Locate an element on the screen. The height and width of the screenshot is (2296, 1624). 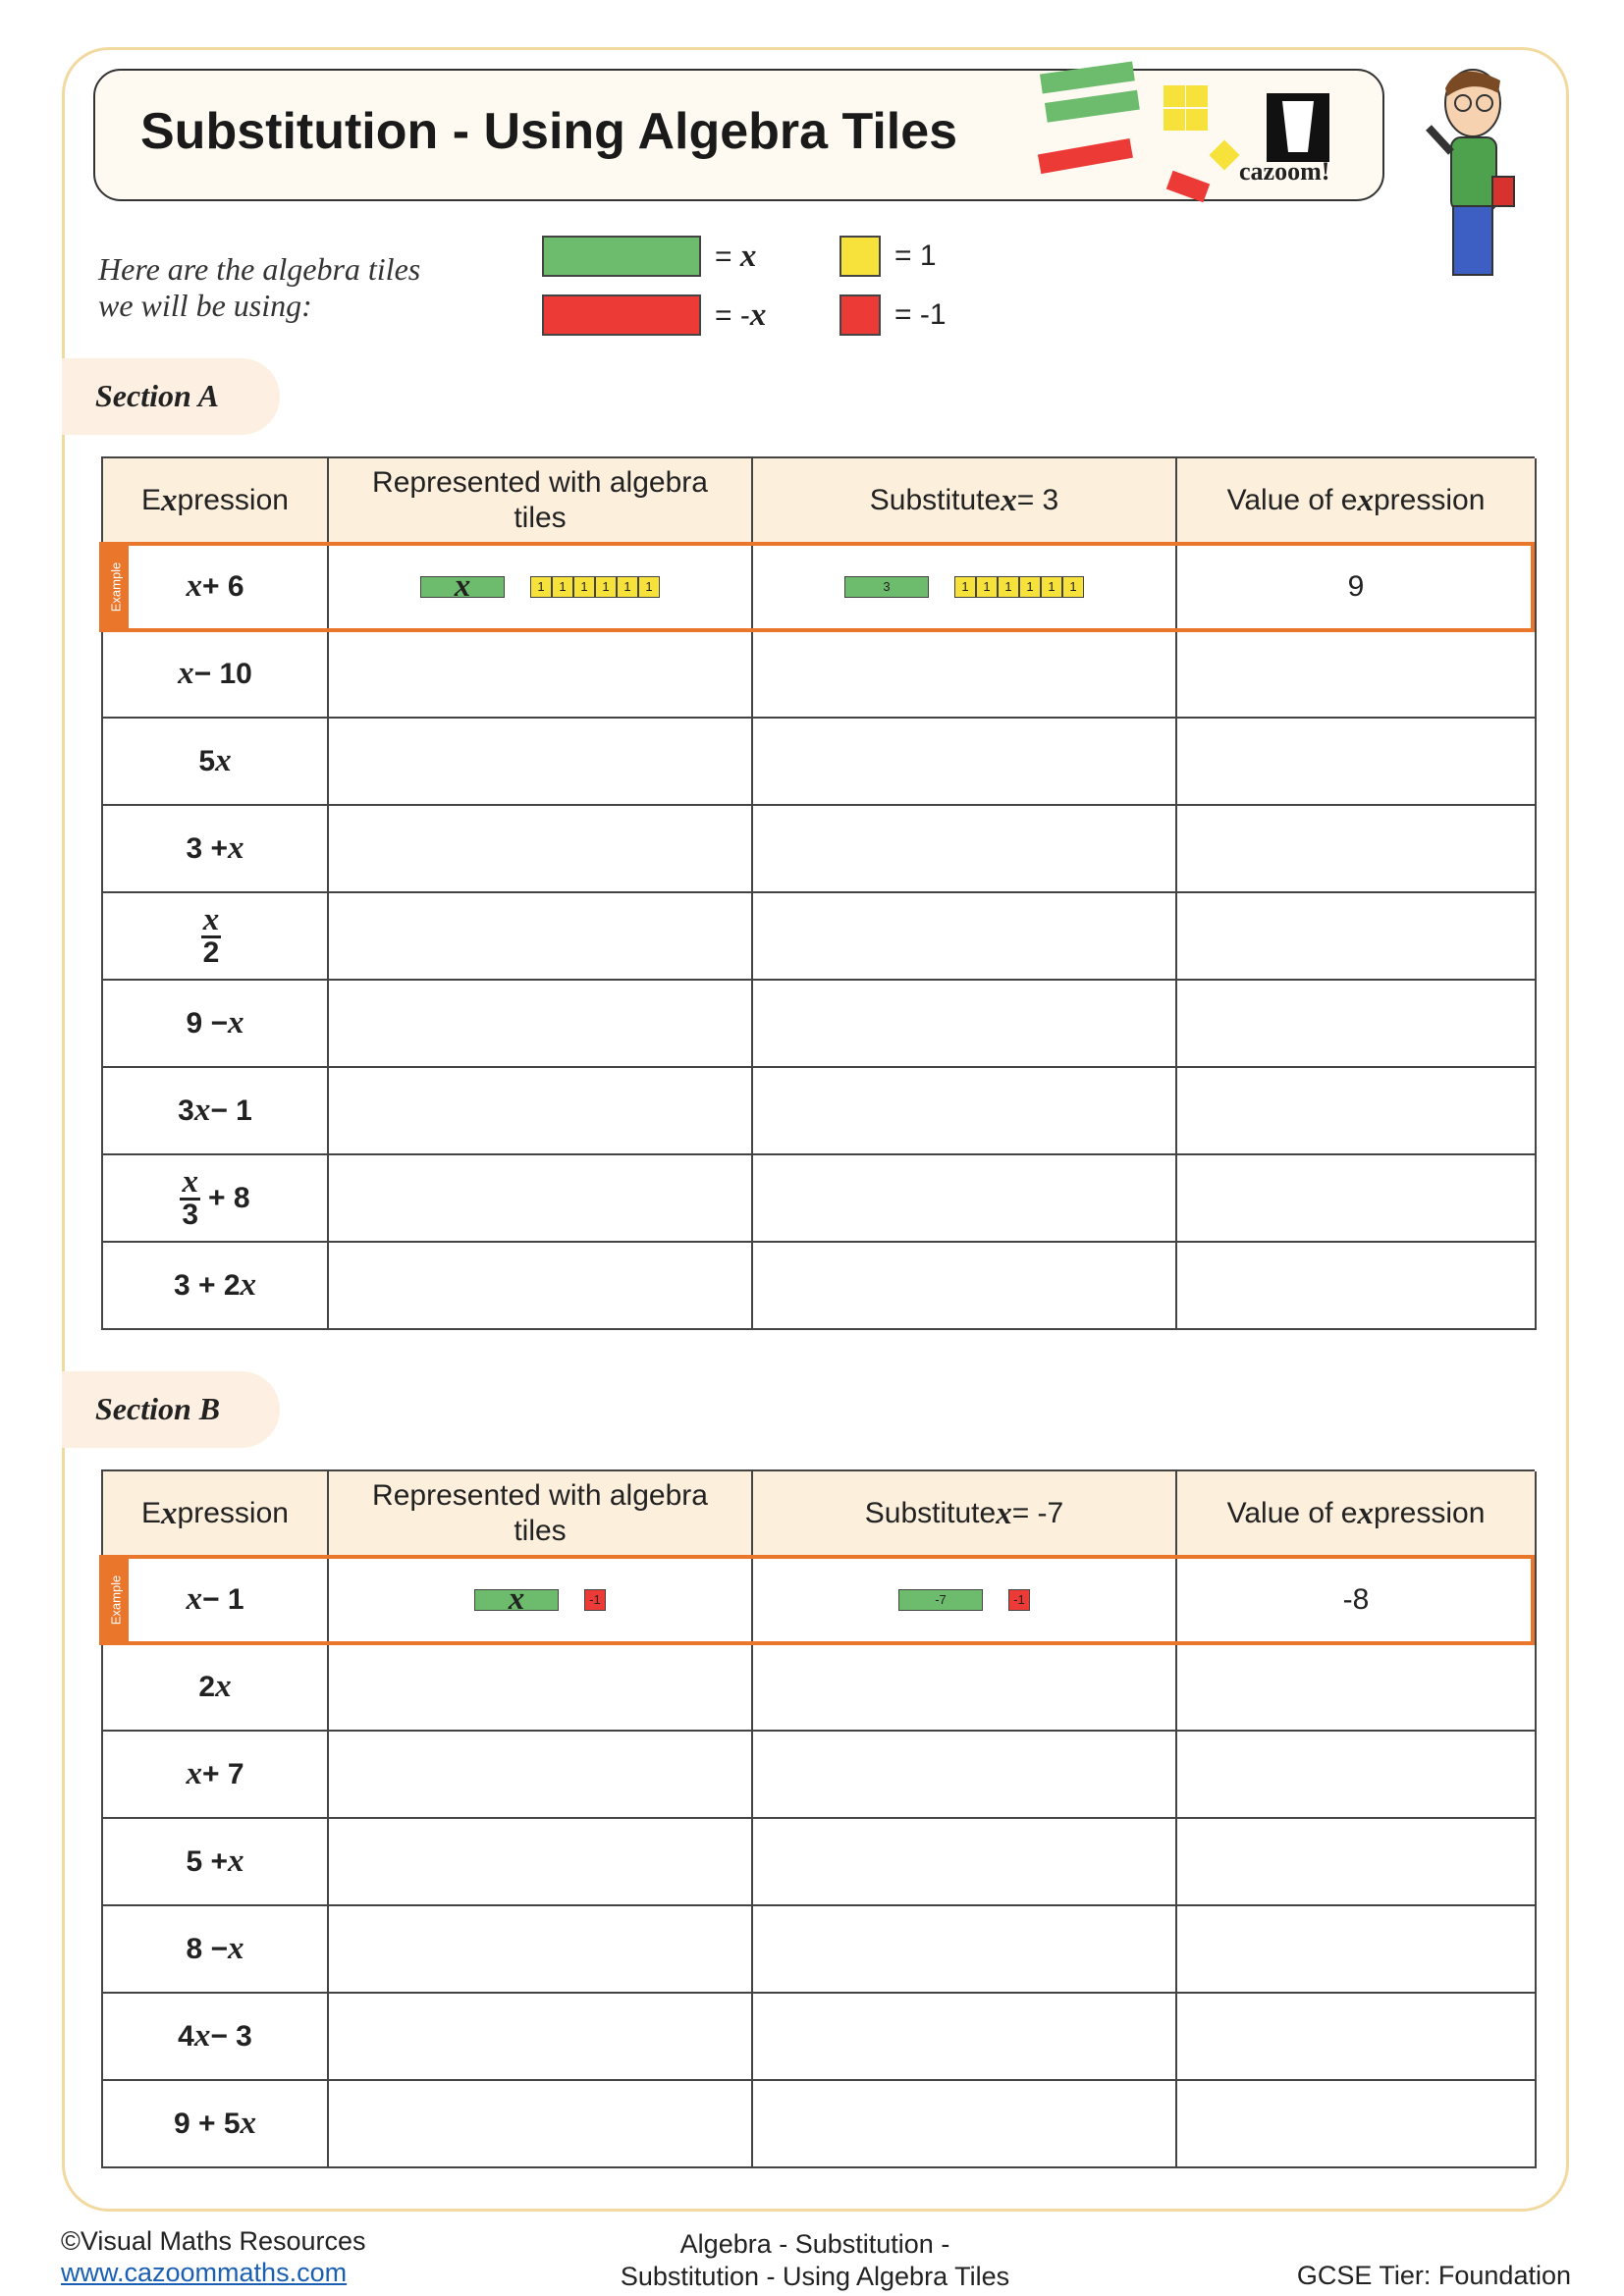
tile-group: x -1 is located at coordinates (540, 1599).